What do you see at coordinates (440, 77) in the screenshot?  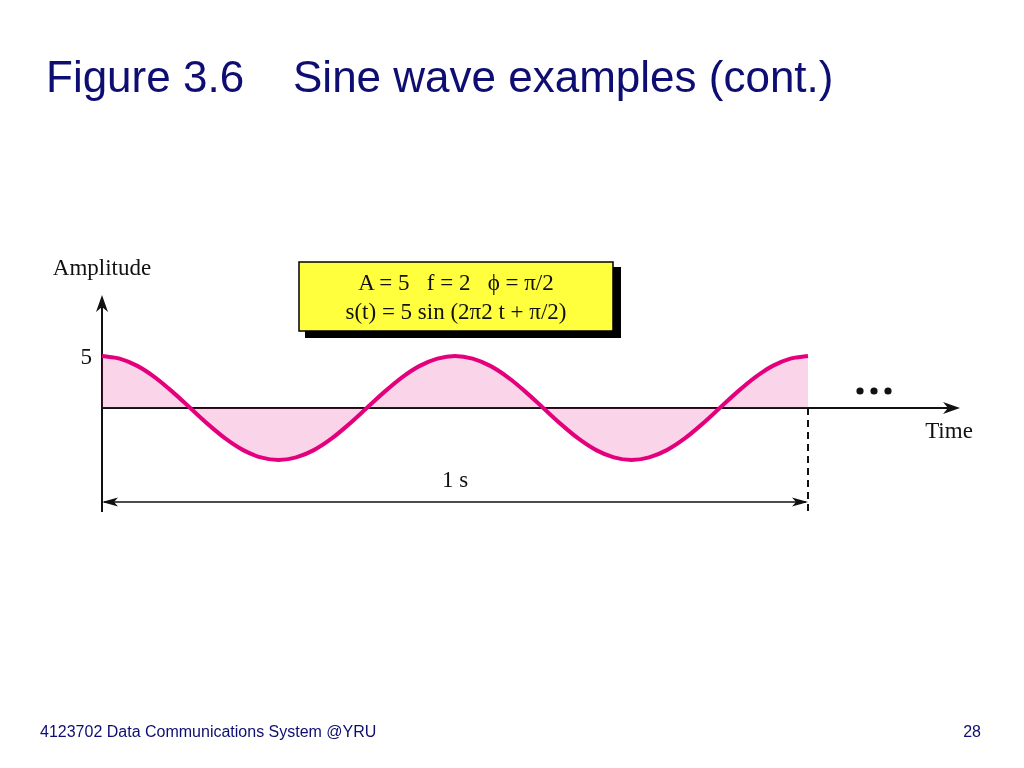 I see `chart-title: Figure 3.6 Sine wave examples (cont.)` at bounding box center [440, 77].